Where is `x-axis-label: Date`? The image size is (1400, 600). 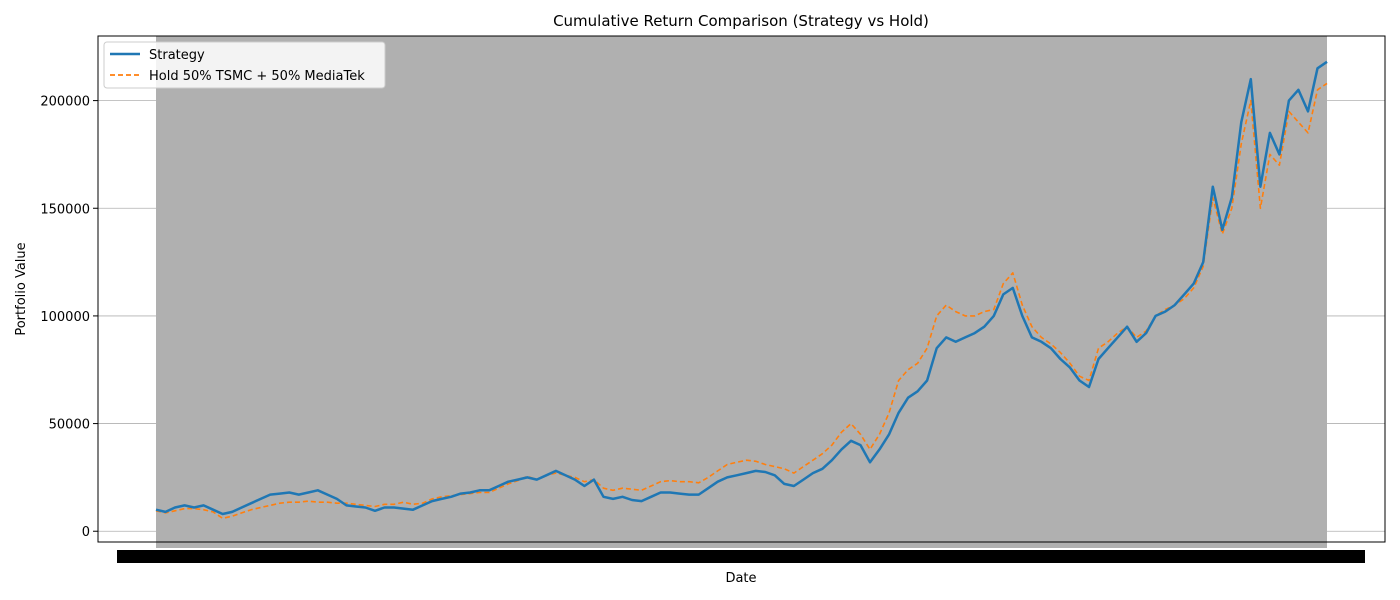
x-axis-label: Date is located at coordinates (740, 578).